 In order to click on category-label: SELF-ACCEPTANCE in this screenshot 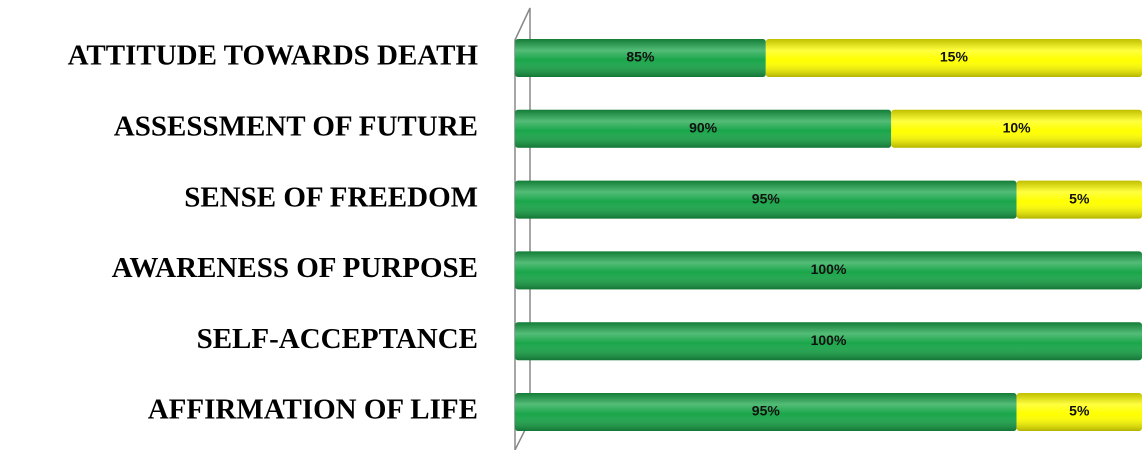, I will do `click(337, 339)`.